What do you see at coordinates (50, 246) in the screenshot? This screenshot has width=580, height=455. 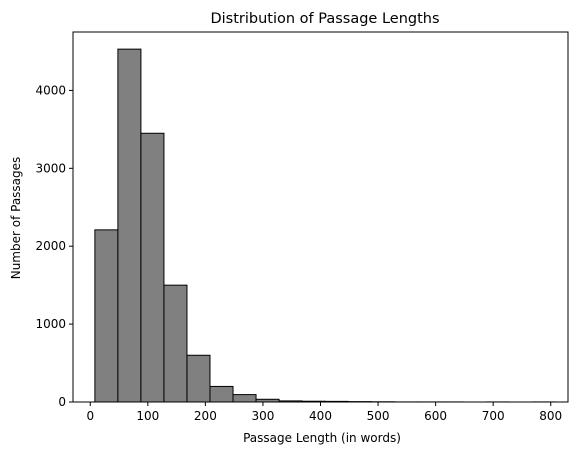 I see `y-tick-label: 2000` at bounding box center [50, 246].